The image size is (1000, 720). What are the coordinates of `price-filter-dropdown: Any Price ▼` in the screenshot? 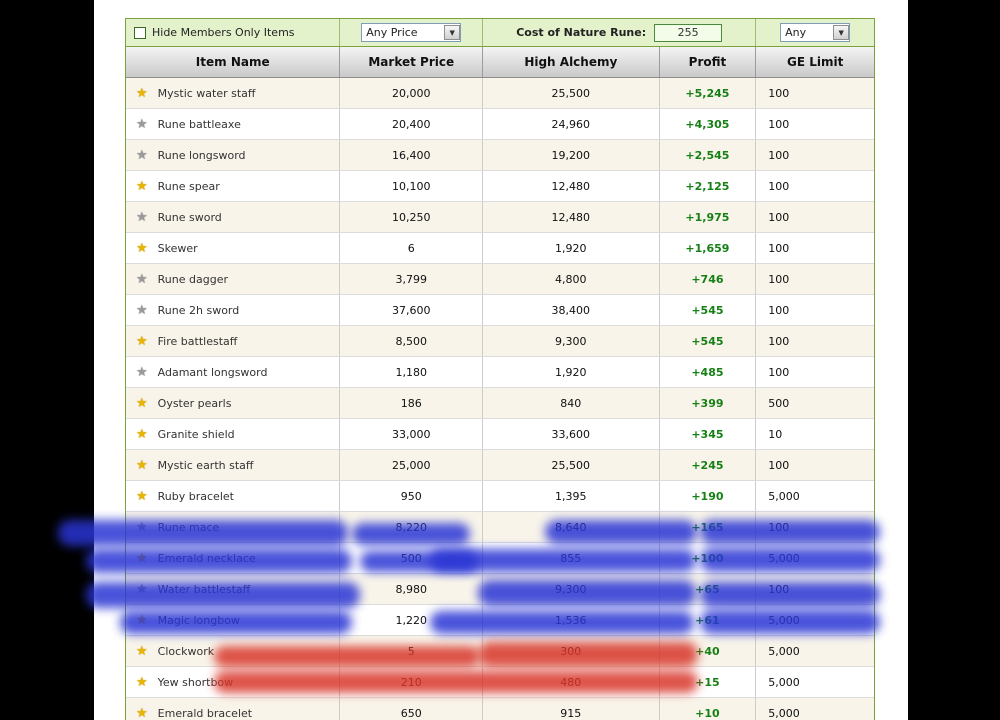 It's located at (411, 32).